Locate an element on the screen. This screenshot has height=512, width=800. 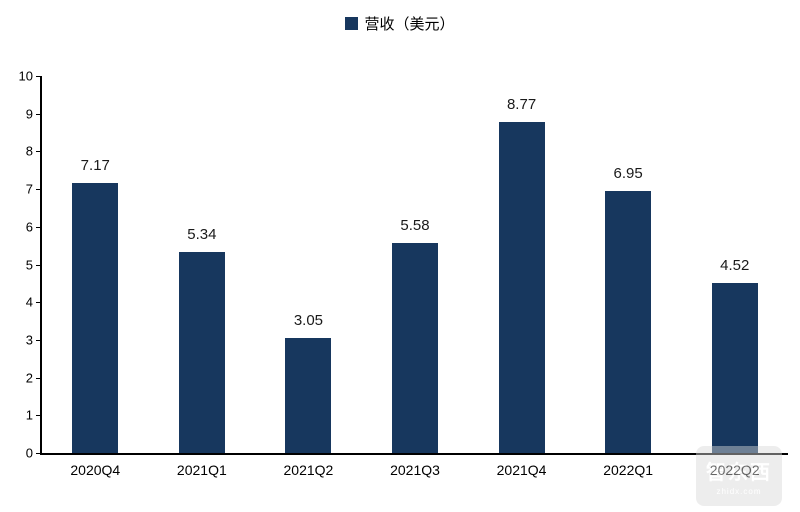
x-axis-label: 2021Q3 is located at coordinates (415, 470).